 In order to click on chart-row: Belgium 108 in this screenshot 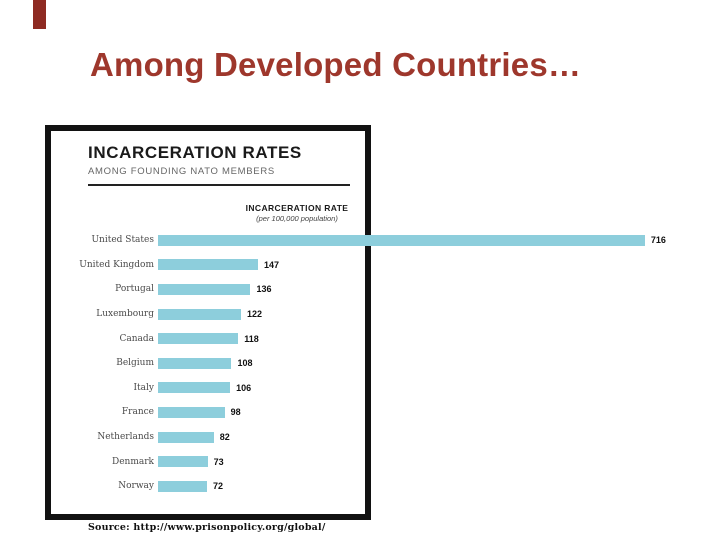, I will do `click(366, 363)`.